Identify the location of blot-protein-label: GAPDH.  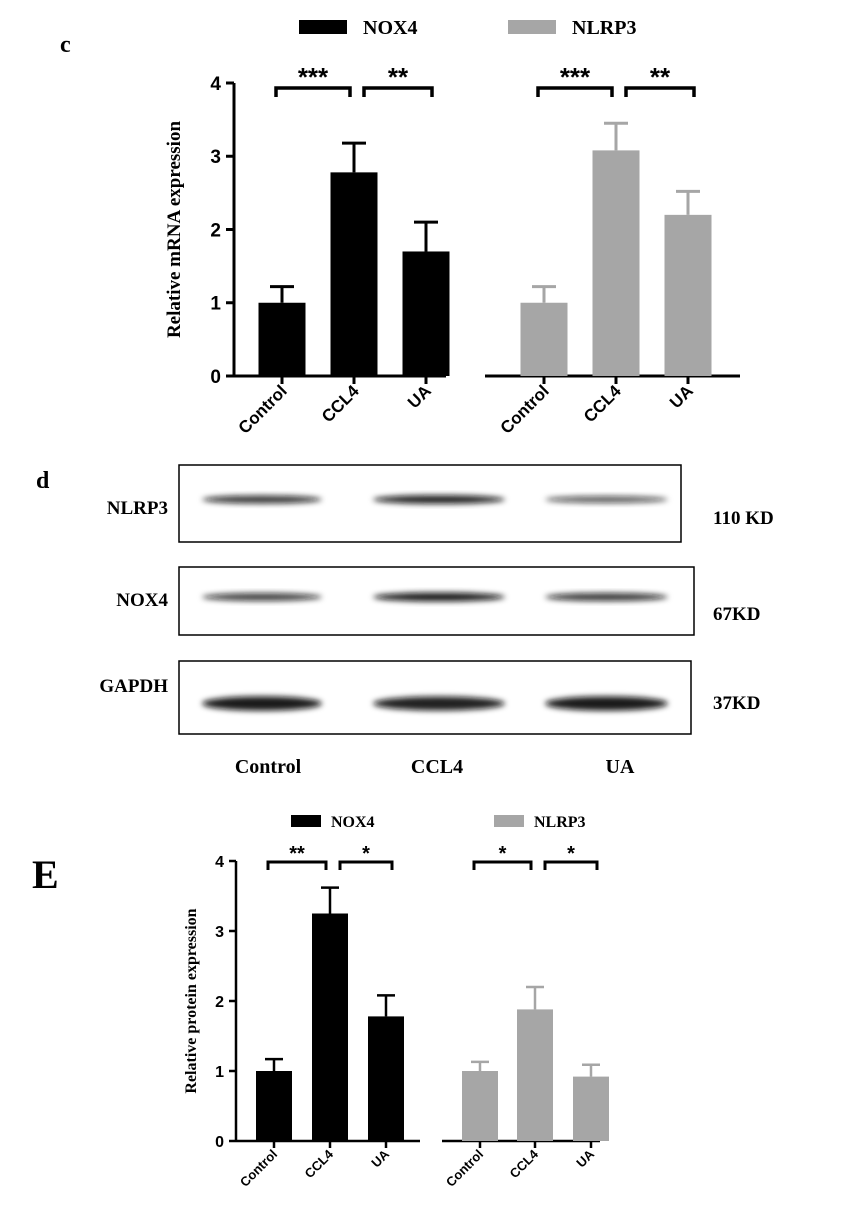
(133, 686).